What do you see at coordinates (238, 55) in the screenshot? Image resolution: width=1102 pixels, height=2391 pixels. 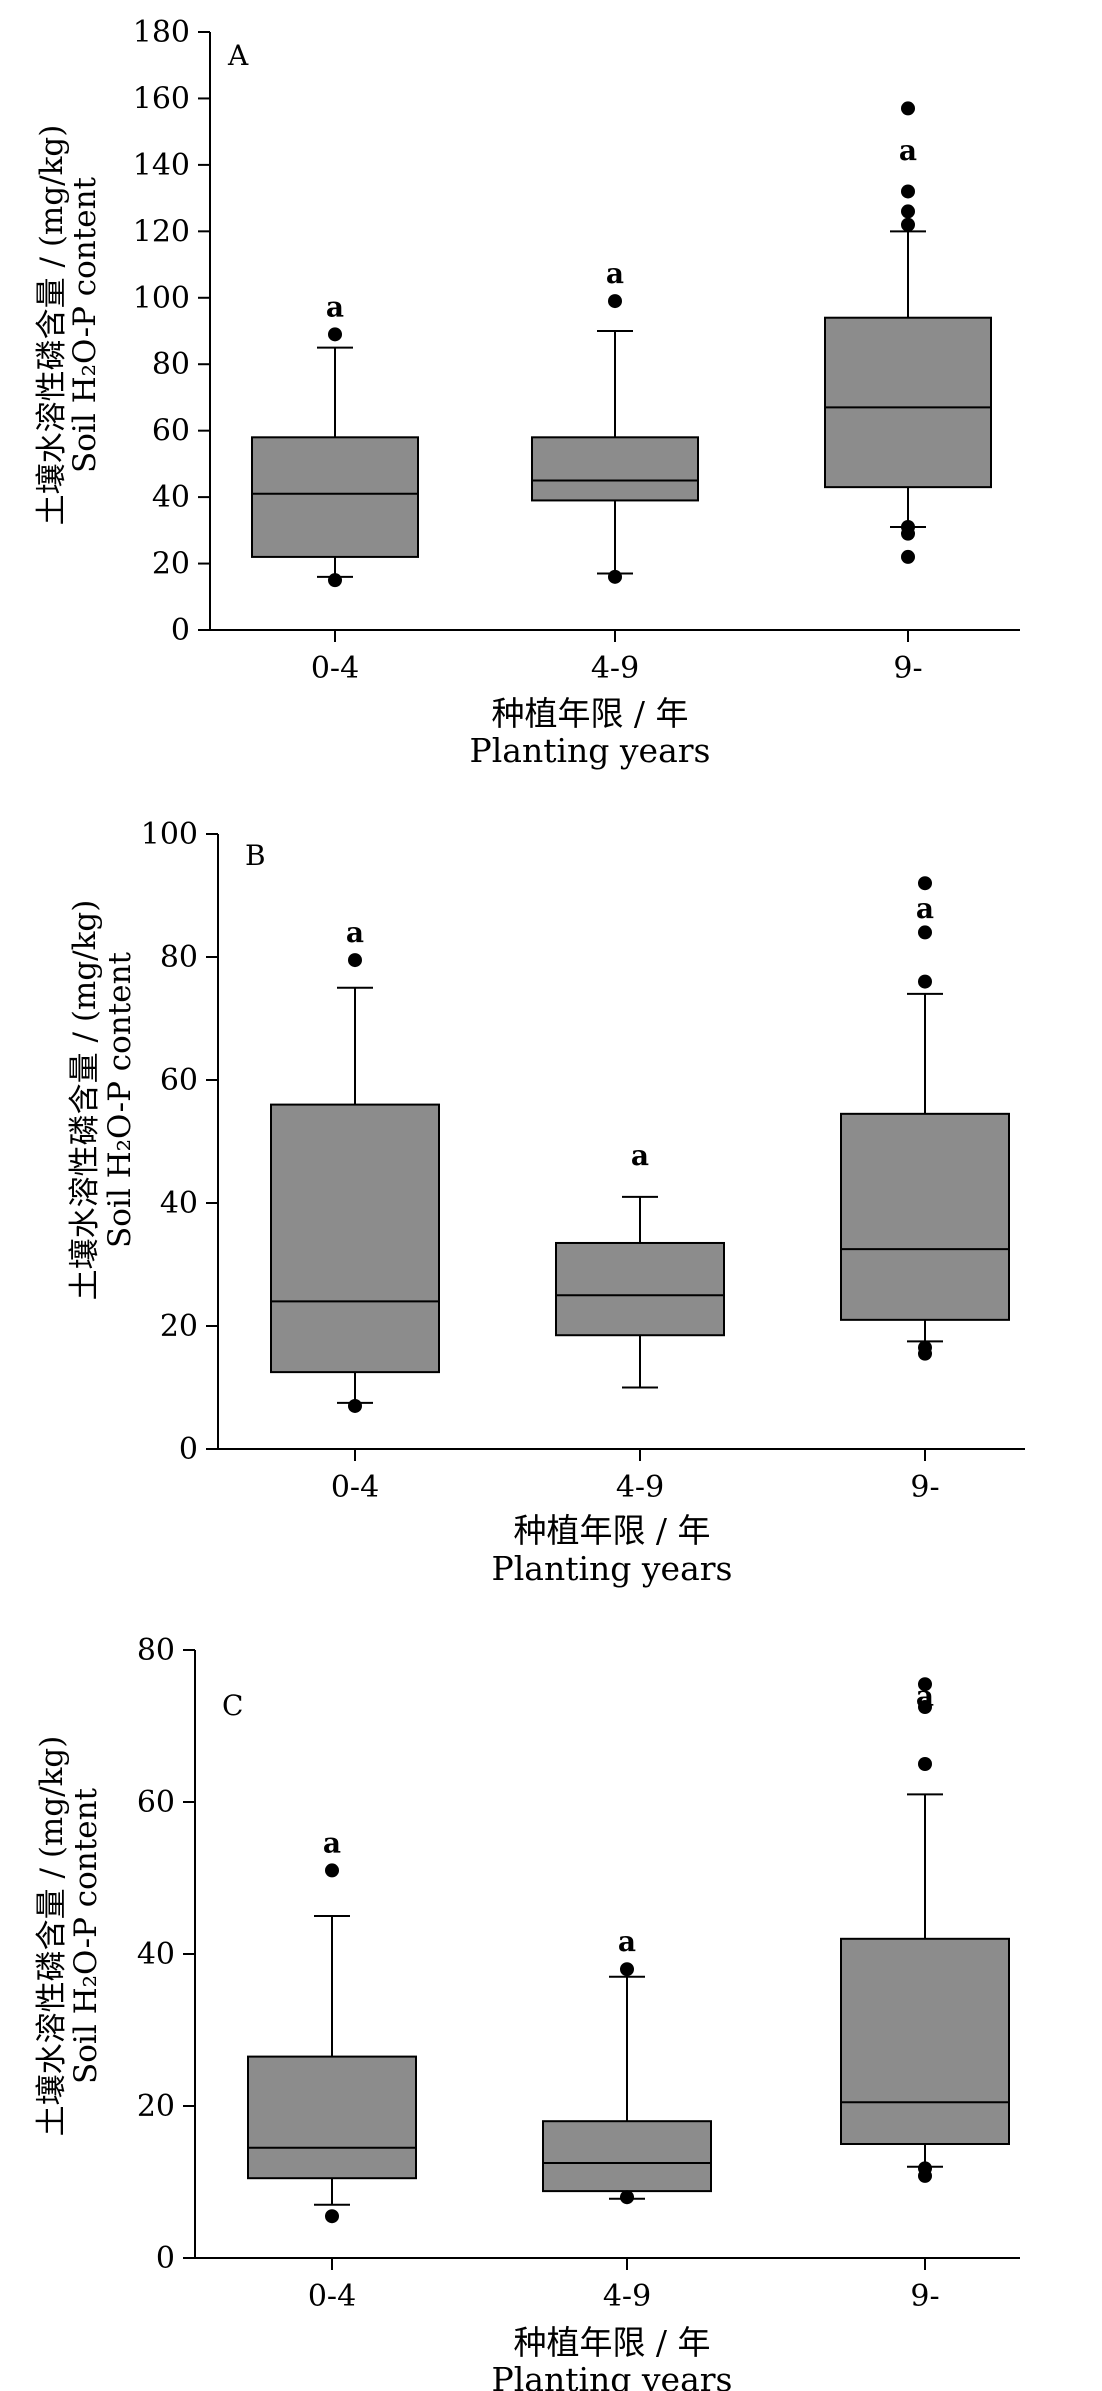 I see `panel-letter: A` at bounding box center [238, 55].